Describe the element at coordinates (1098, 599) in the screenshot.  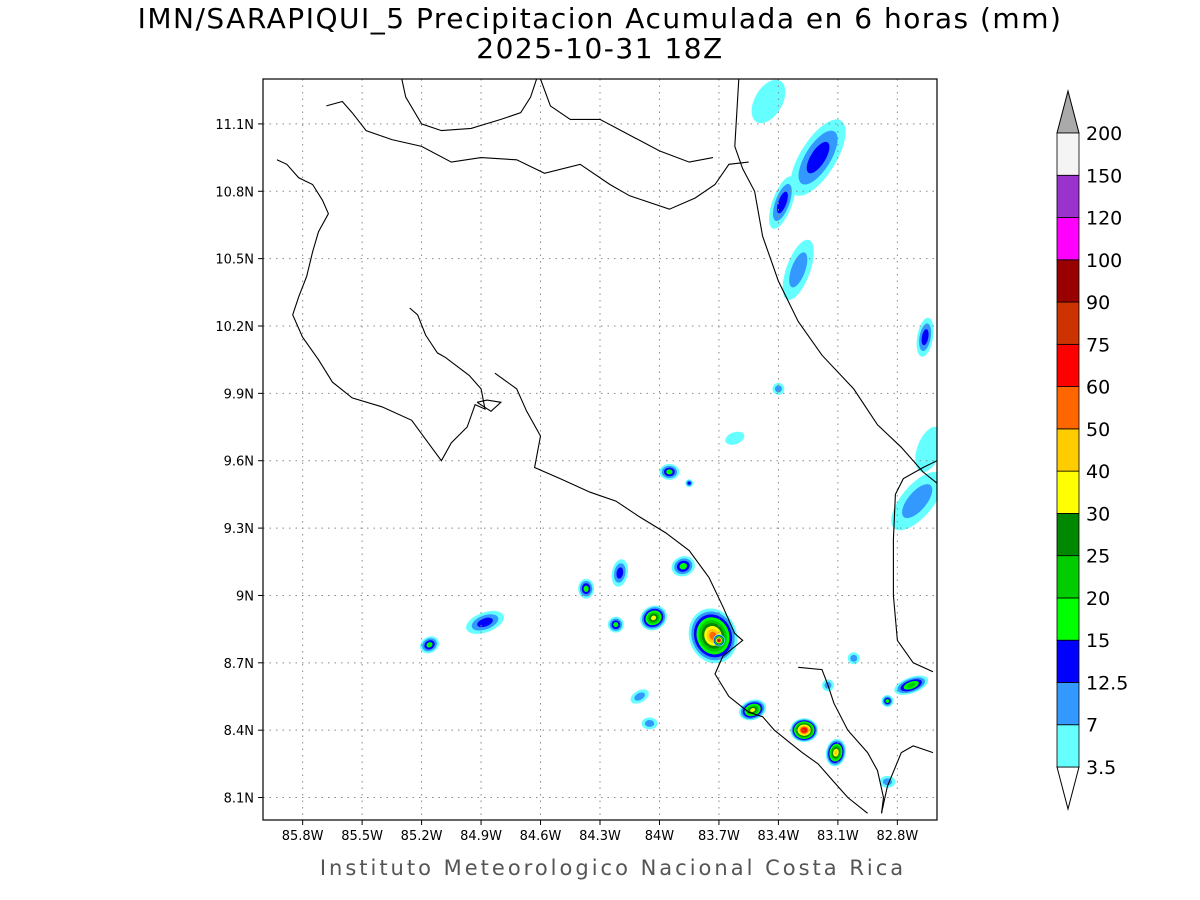
I see `legend-level-label: 20` at that location.